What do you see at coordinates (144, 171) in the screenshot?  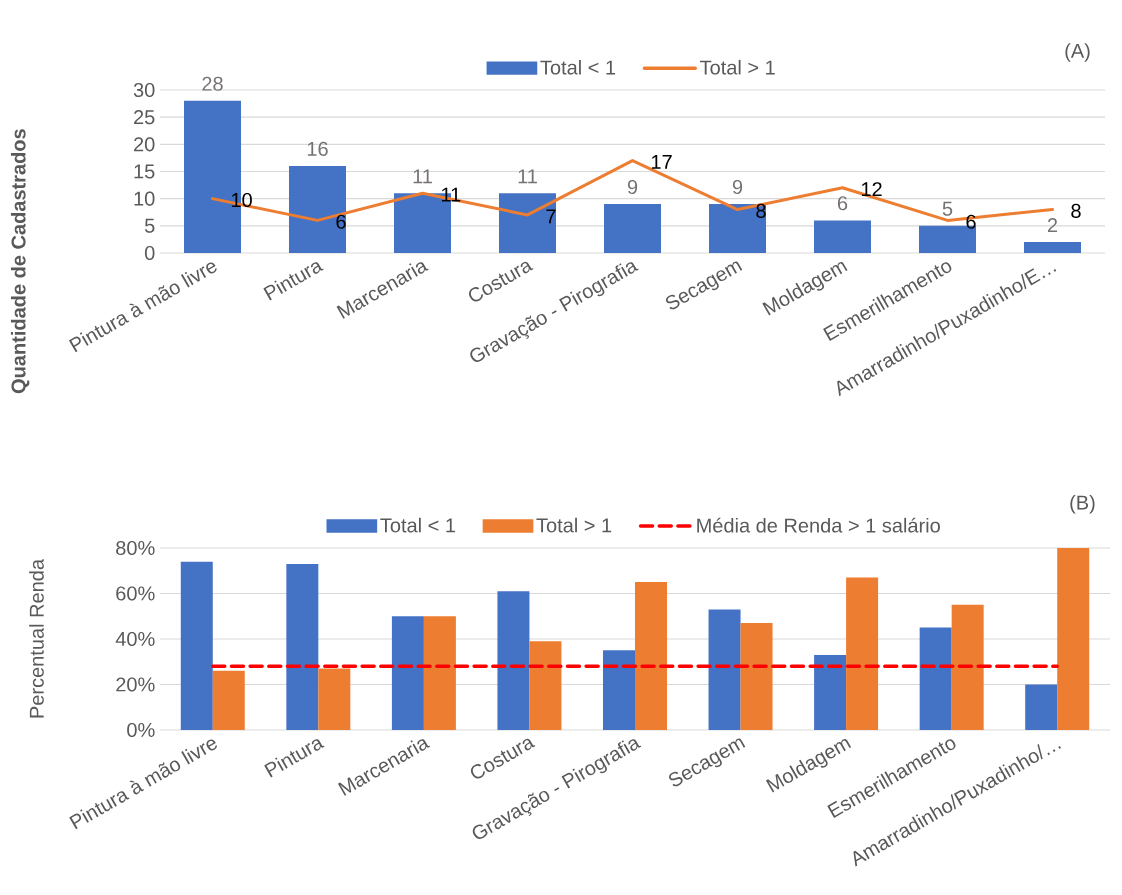 I see `y-tick-label: 15` at bounding box center [144, 171].